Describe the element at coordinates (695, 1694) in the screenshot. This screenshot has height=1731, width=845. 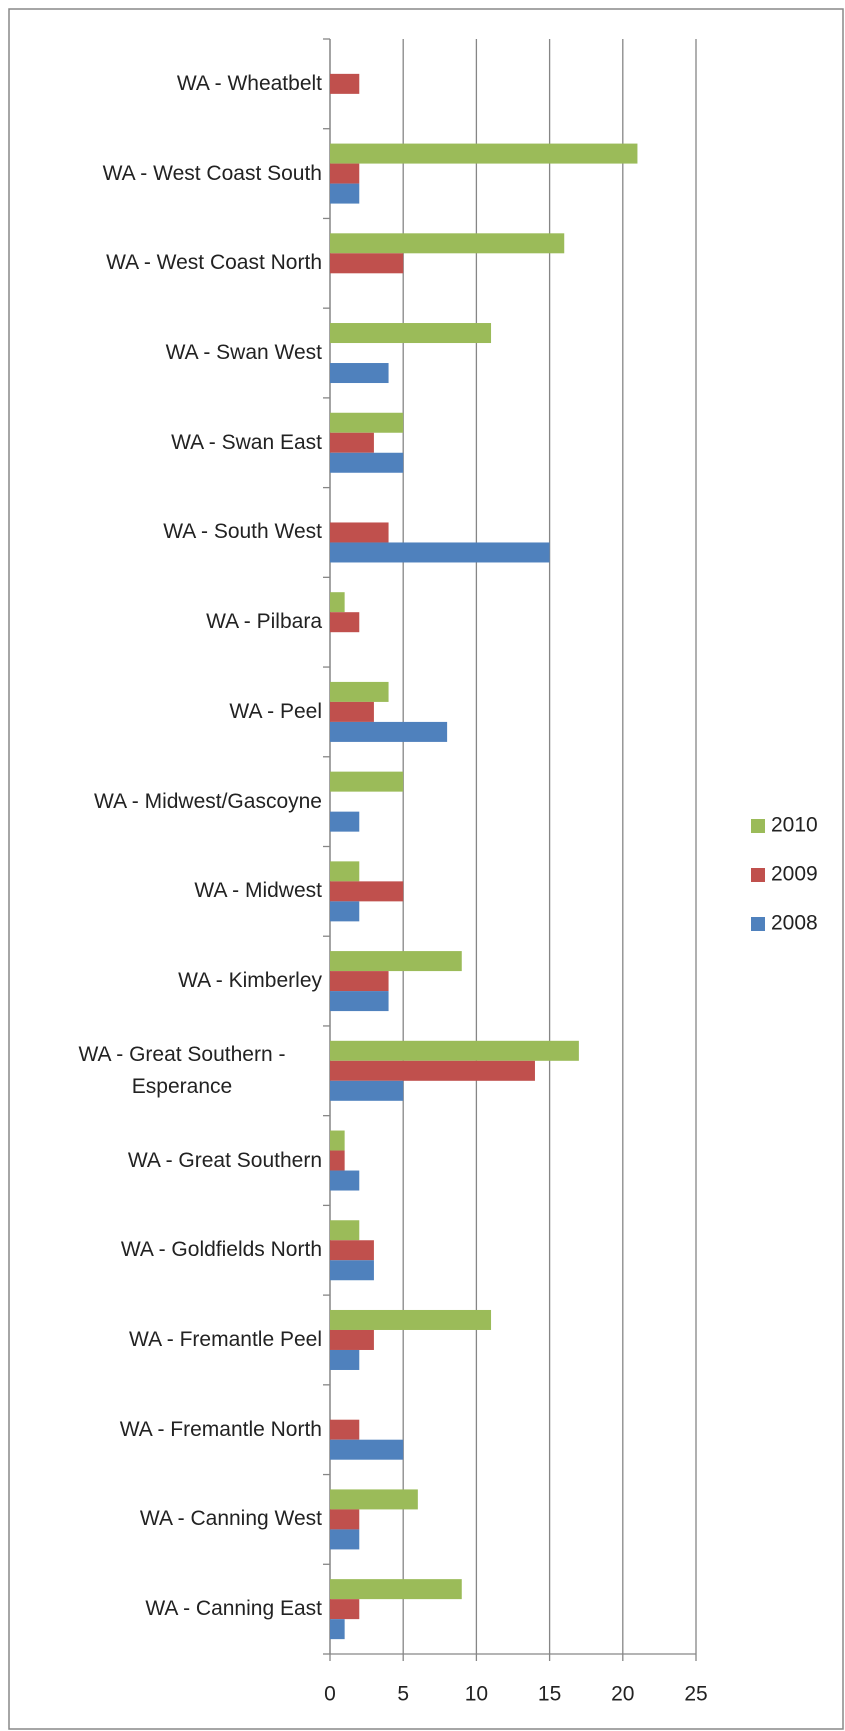
I see `x-tick-label: 25` at that location.